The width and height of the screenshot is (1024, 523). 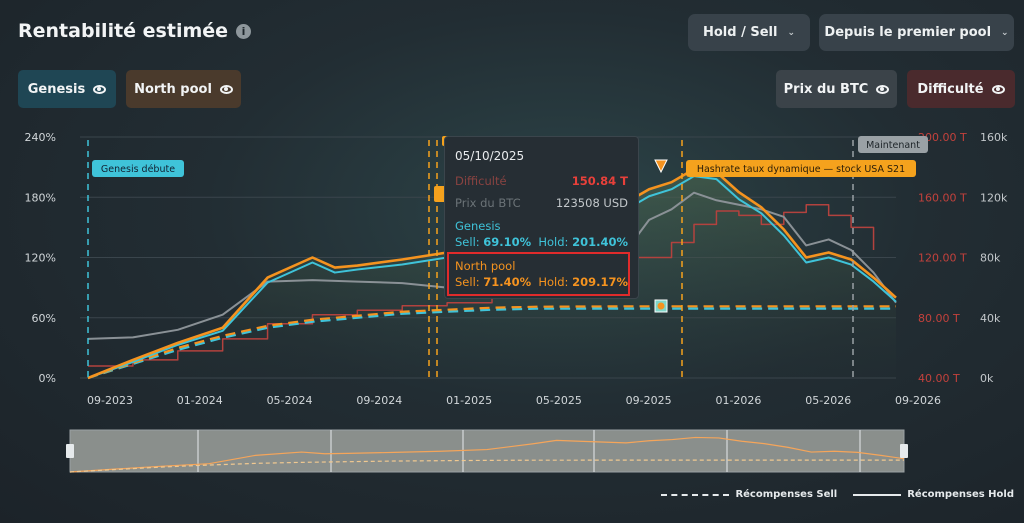 What do you see at coordinates (877, 494) in the screenshot?
I see `legend-hold-swatch` at bounding box center [877, 494].